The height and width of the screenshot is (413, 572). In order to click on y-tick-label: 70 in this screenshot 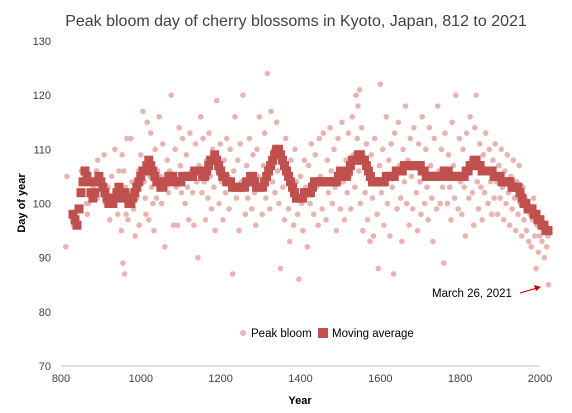, I will do `click(45, 367)`.